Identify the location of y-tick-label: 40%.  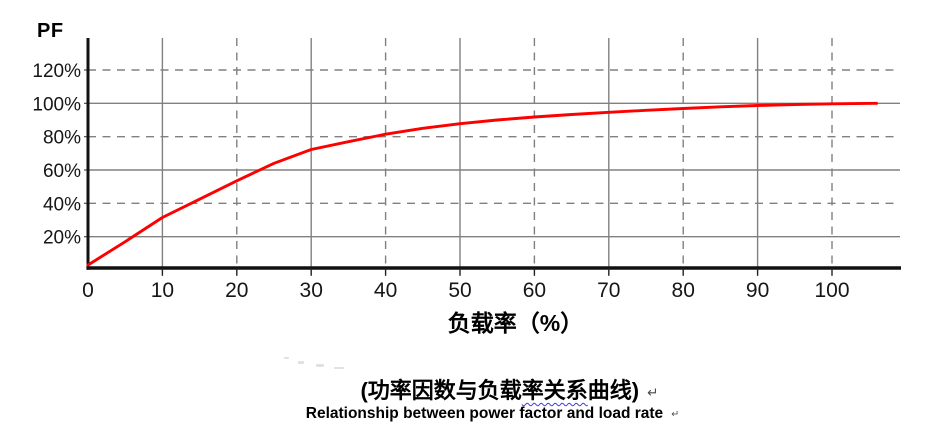
(62, 204).